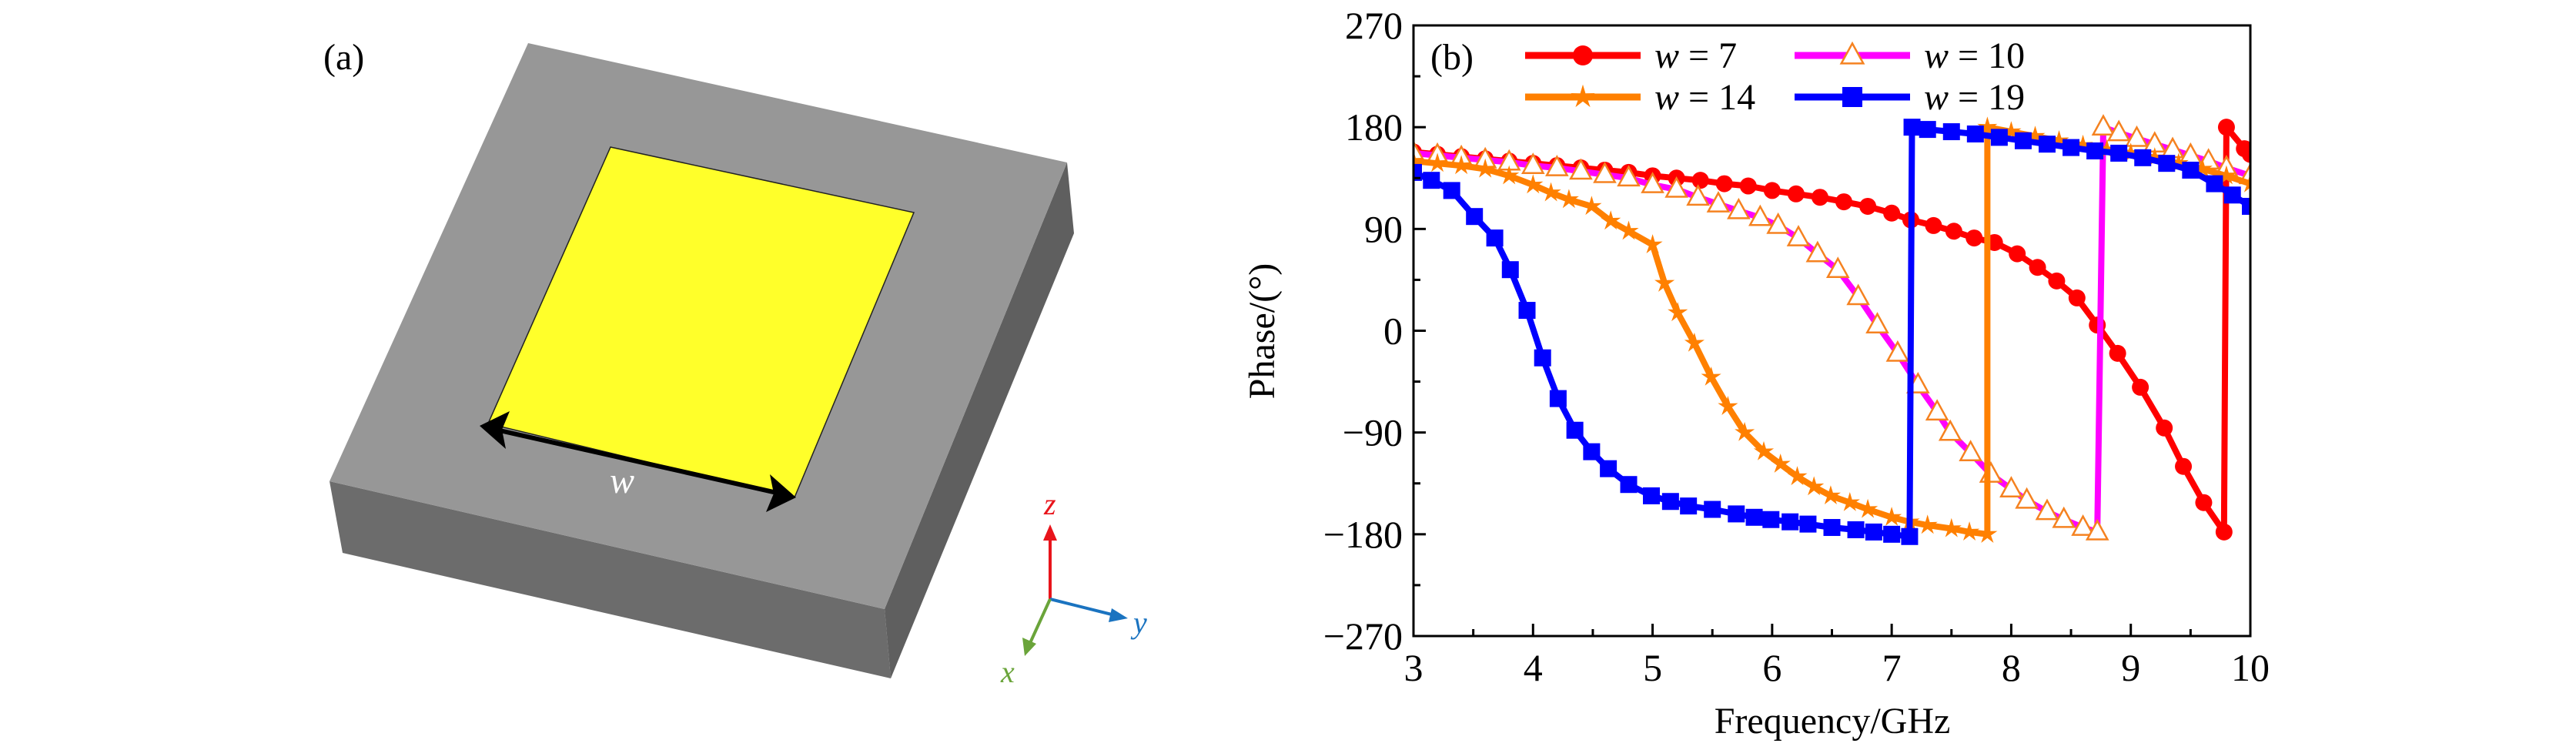  What do you see at coordinates (622, 480) in the screenshot?
I see `width-label: w` at bounding box center [622, 480].